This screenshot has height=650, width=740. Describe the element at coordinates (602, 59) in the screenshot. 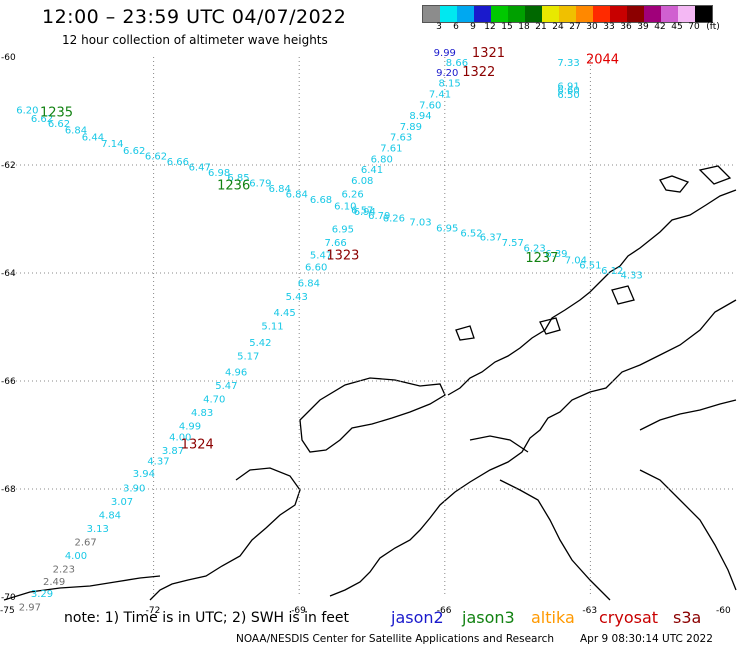

I see `pass-time-label: 2044` at that location.